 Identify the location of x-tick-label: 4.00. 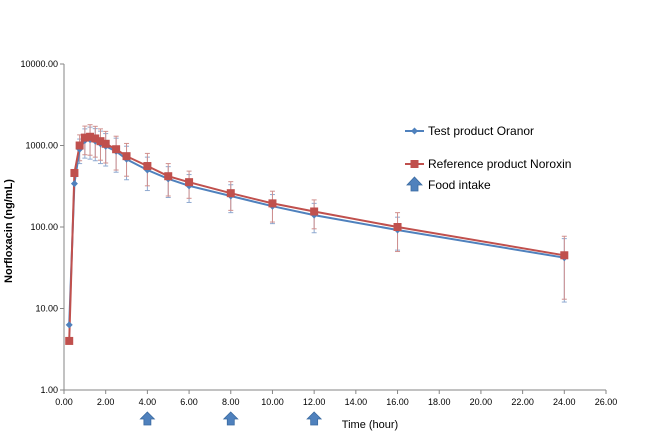
(148, 402).